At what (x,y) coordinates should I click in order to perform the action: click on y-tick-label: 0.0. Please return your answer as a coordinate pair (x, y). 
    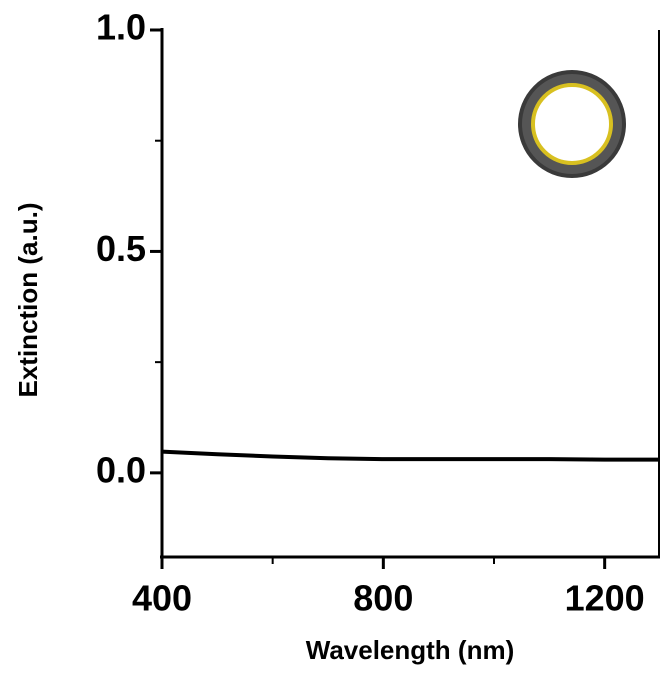
    Looking at the image, I should click on (121, 469).